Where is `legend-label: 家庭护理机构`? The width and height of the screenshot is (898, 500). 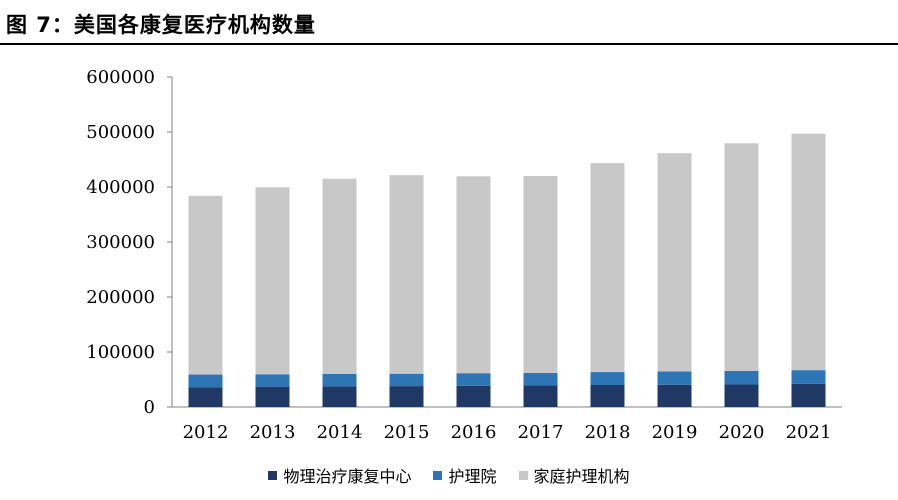 legend-label: 家庭护理机构 is located at coordinates (581, 476).